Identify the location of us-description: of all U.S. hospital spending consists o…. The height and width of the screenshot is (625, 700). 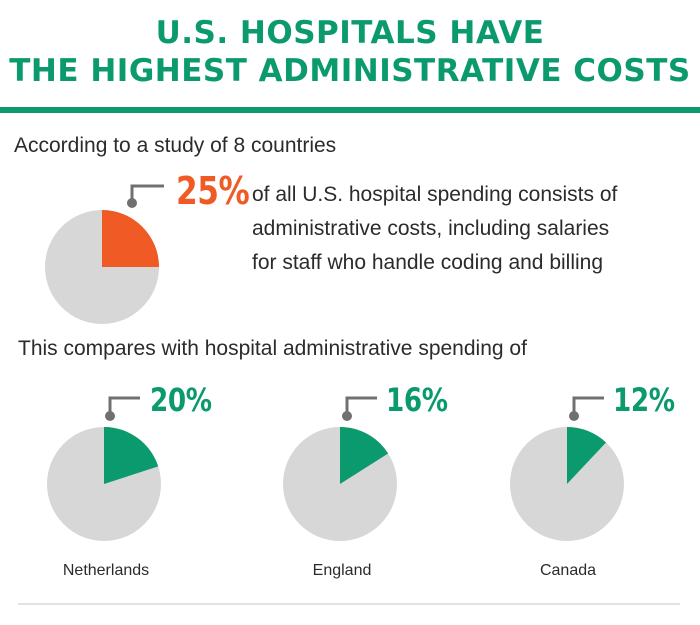
(472, 229).